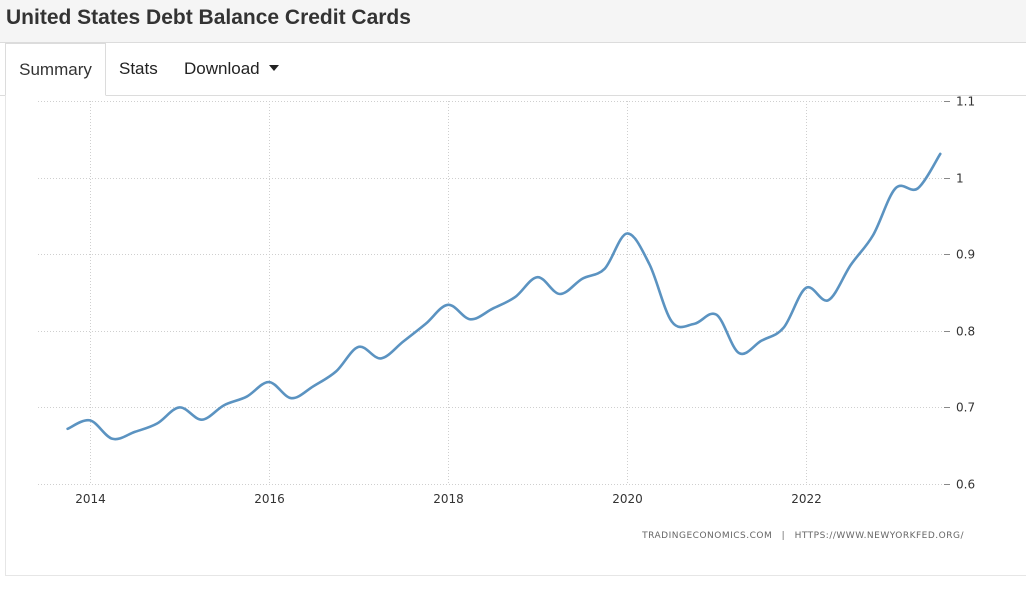 This screenshot has width=1026, height=591. I want to click on tab-summary-label: Summary, so click(55, 69).